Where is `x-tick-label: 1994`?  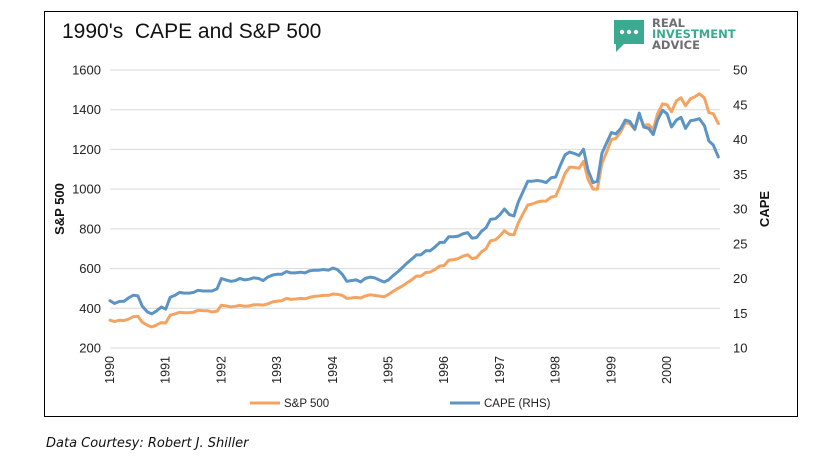 x-tick-label: 1994 is located at coordinates (333, 370).